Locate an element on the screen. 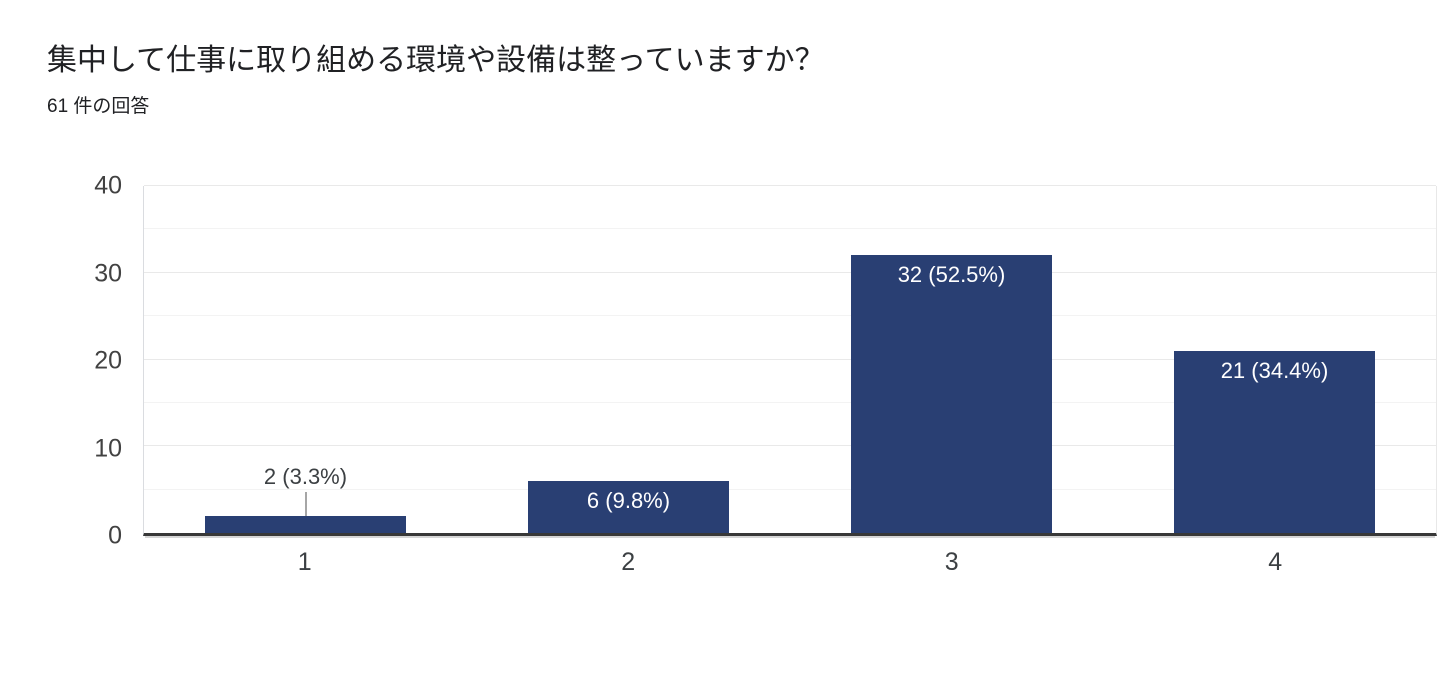 The image size is (1440, 685). bar-slot-1: 2 (3.3%) is located at coordinates (305, 359).